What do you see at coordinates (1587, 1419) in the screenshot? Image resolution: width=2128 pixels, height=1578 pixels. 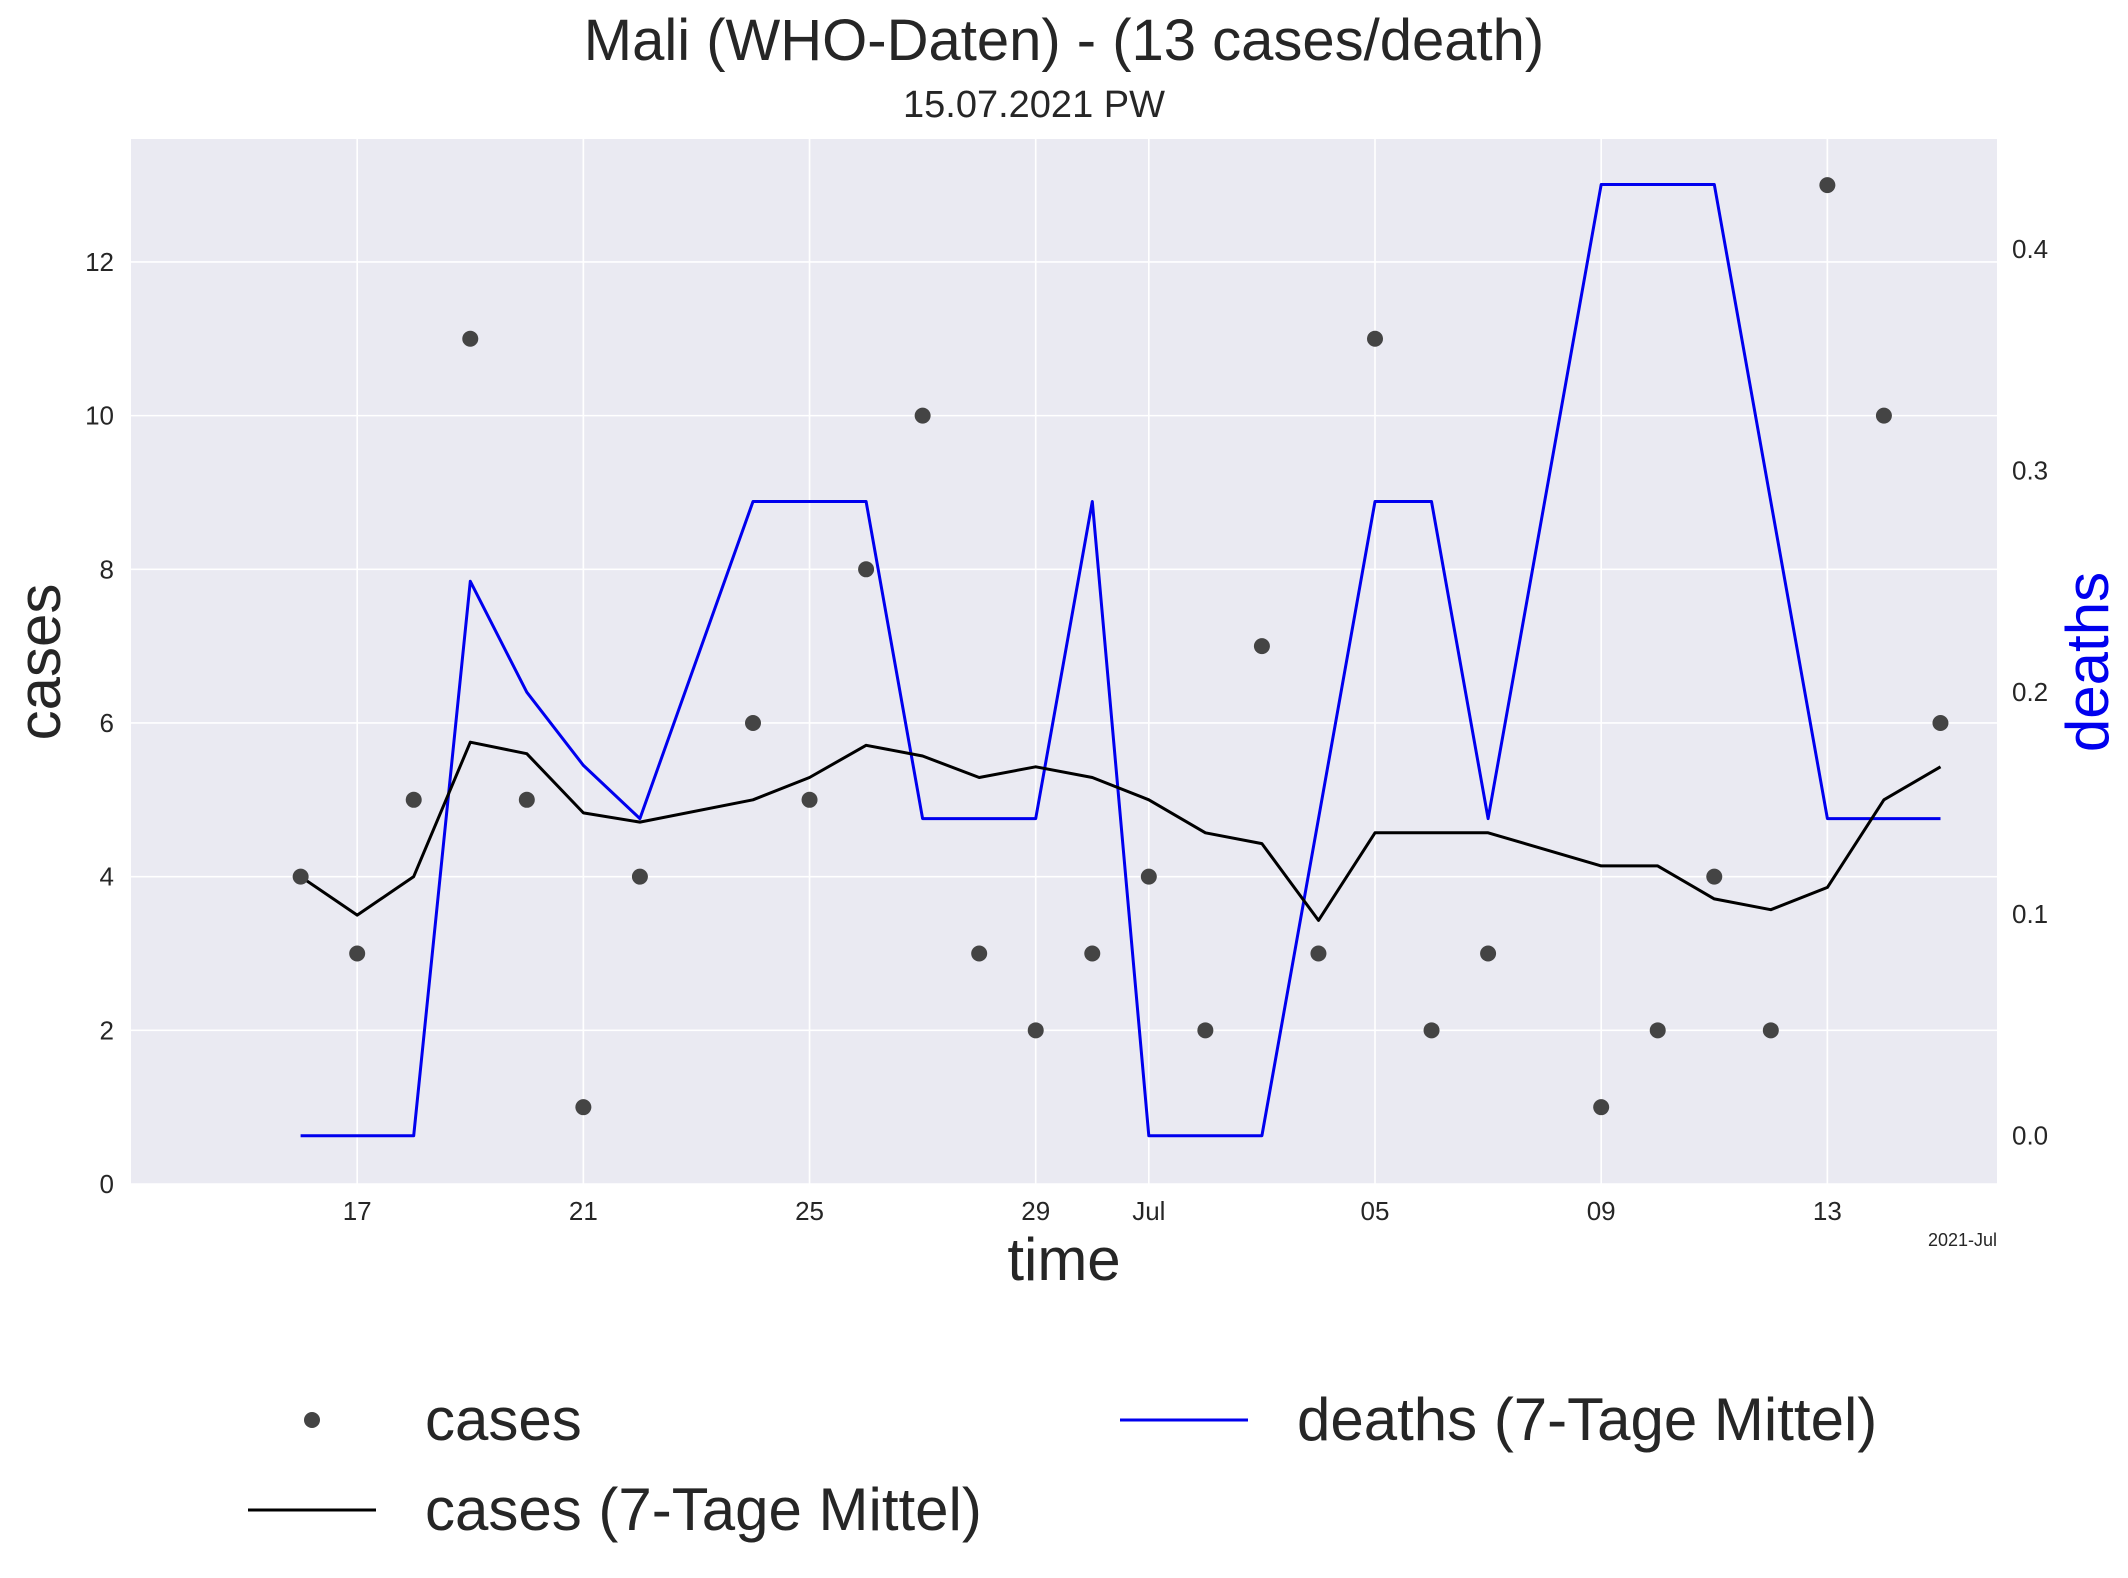 I see `legend-deaths-avg-label: deaths (7-Tage Mittel)` at bounding box center [1587, 1419].